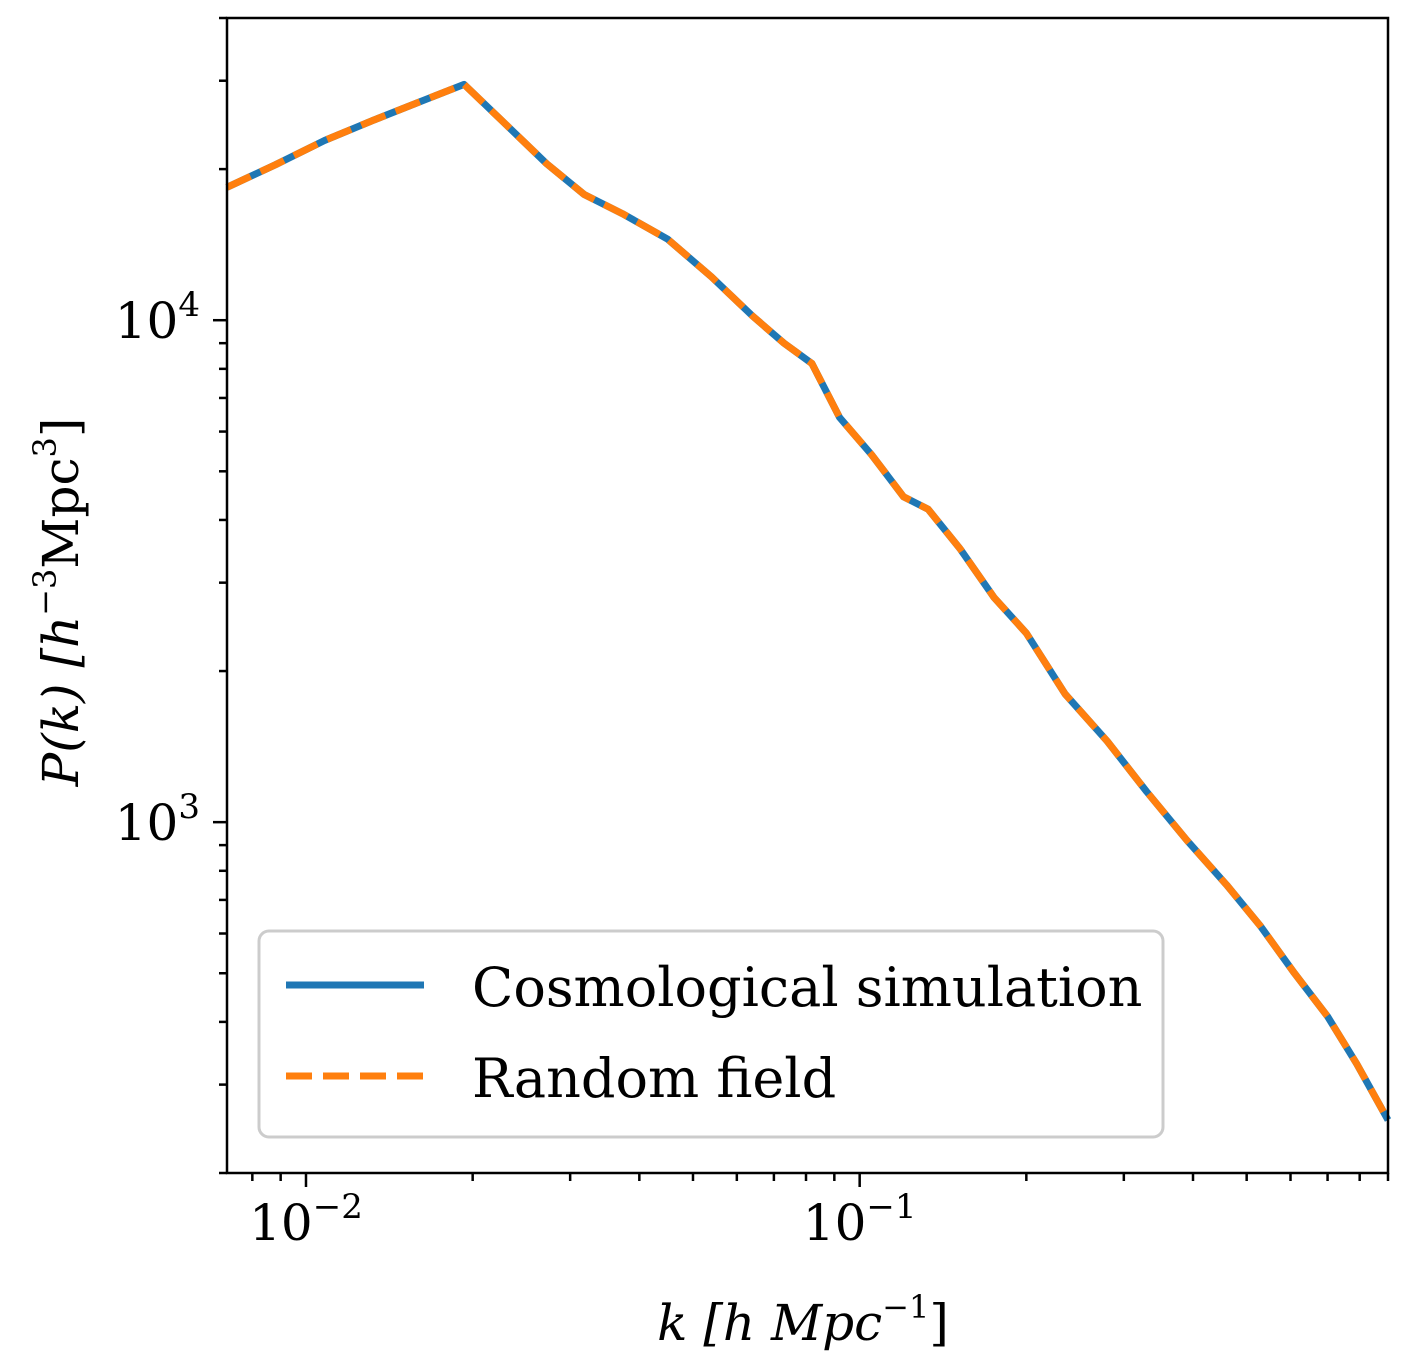  I want to click on x-axis-title: k [h Mpc−1], so click(803, 1320).